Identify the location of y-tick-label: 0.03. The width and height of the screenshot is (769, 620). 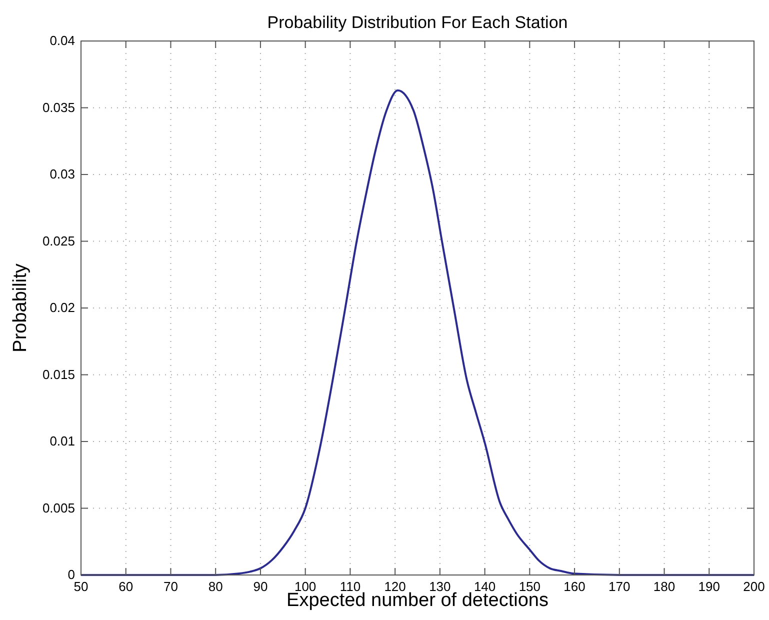
(62, 174).